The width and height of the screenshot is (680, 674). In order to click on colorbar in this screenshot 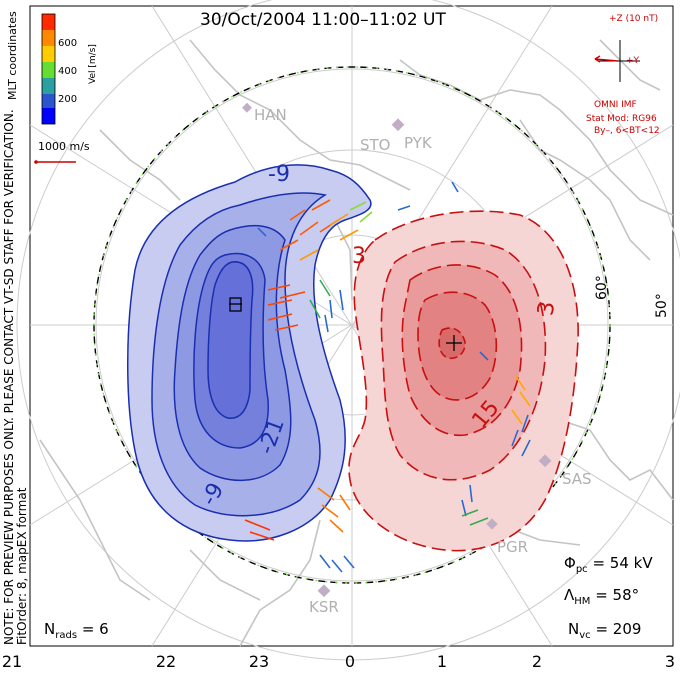, I will do `click(48, 69)`.